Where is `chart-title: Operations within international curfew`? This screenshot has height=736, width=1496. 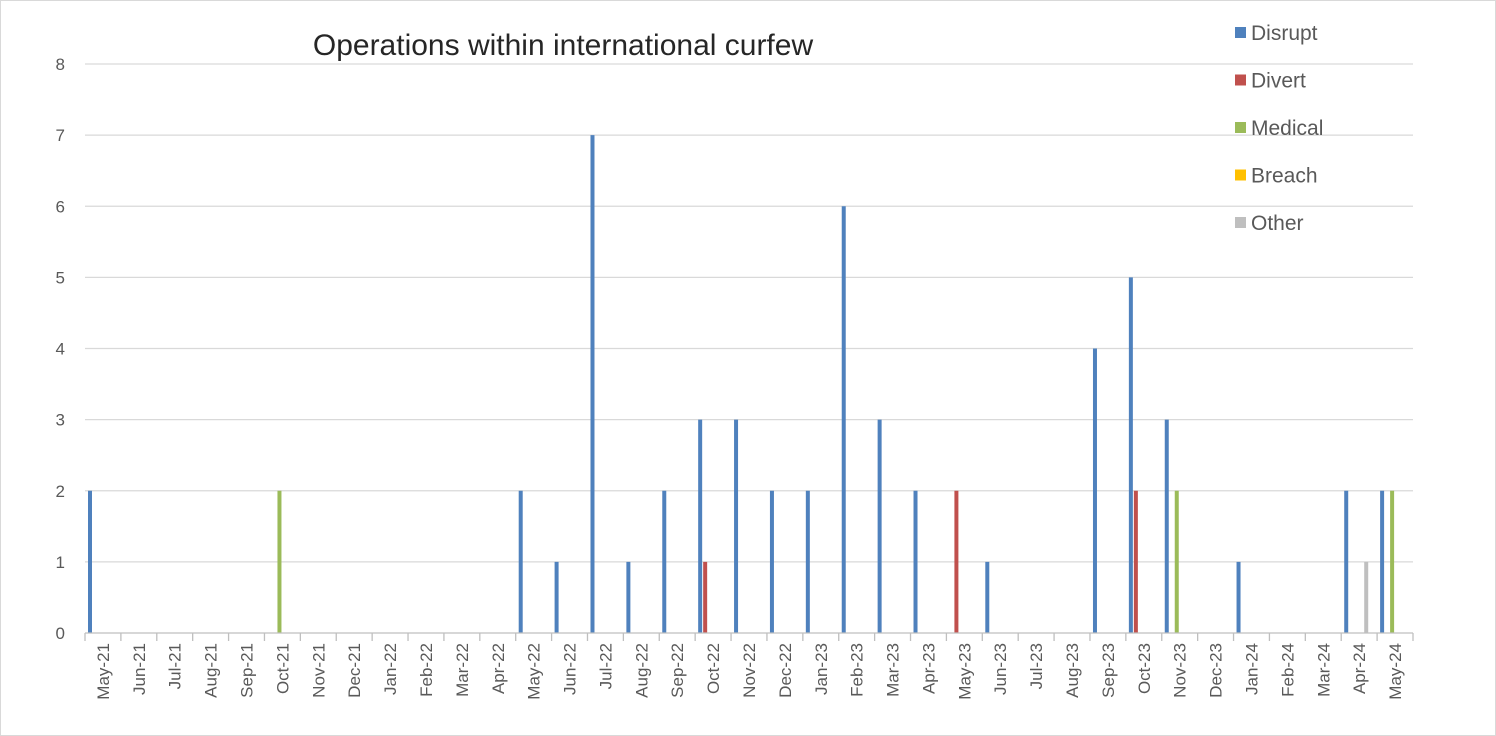 chart-title: Operations within international curfew is located at coordinates (563, 45).